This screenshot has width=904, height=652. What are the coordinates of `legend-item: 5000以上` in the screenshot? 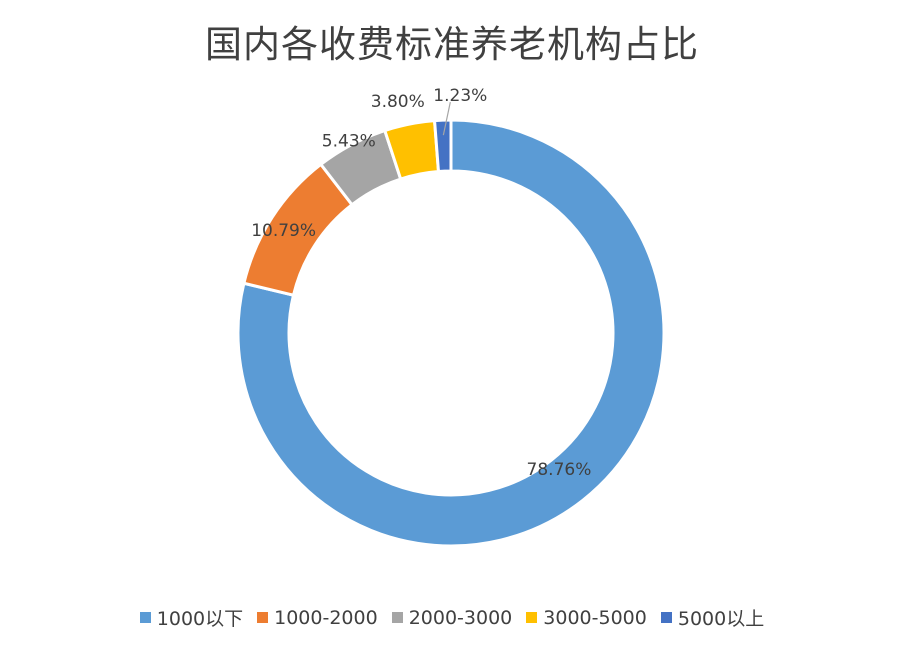 It's located at (712, 617).